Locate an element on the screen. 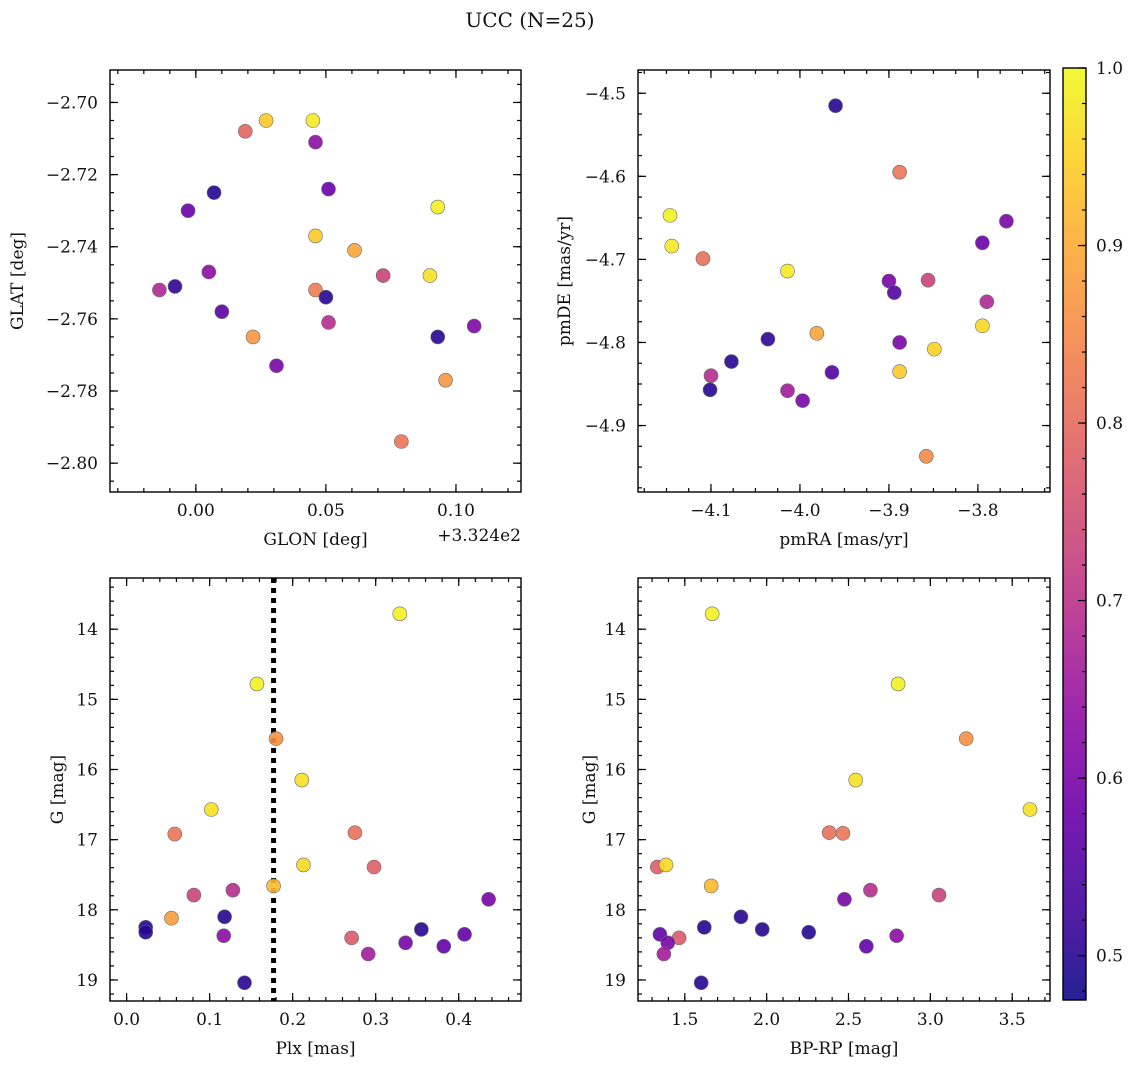  y-tick-label: −4.6 is located at coordinates (605, 177).